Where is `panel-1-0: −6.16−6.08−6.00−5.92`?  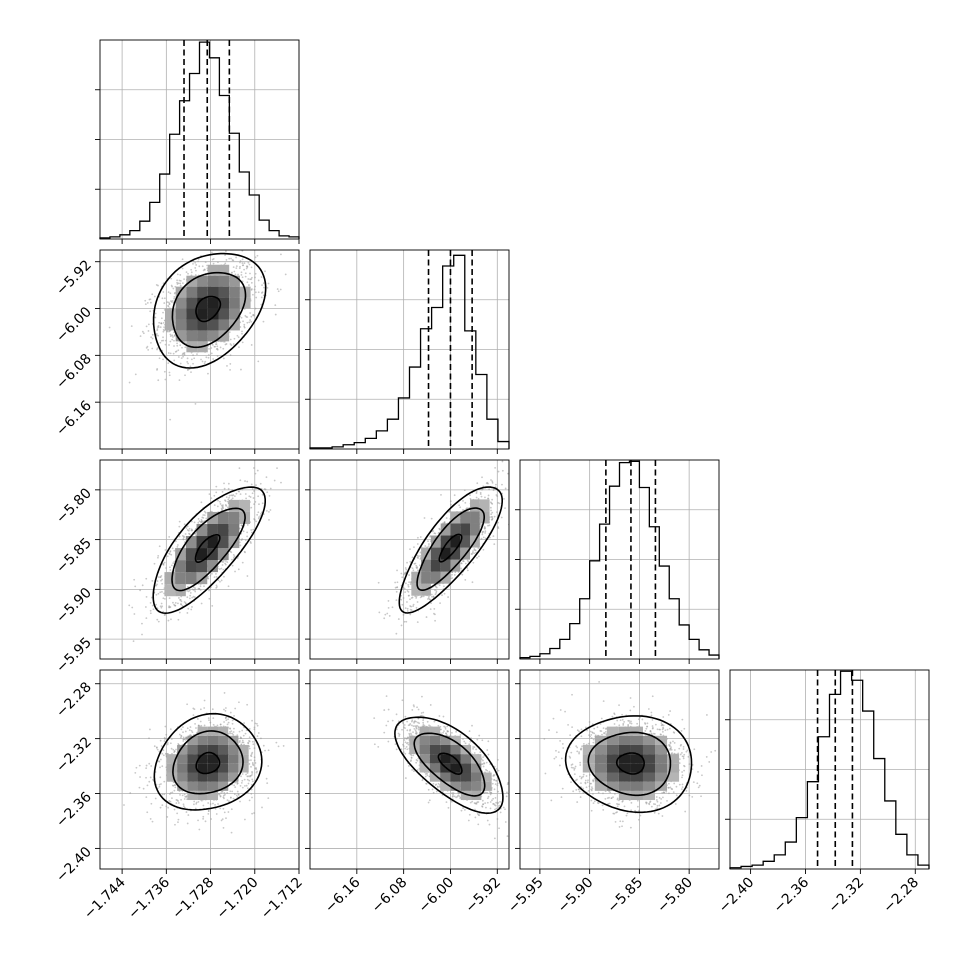
panel-1-0: −6.16−6.08−6.00−5.92 is located at coordinates (176, 334).